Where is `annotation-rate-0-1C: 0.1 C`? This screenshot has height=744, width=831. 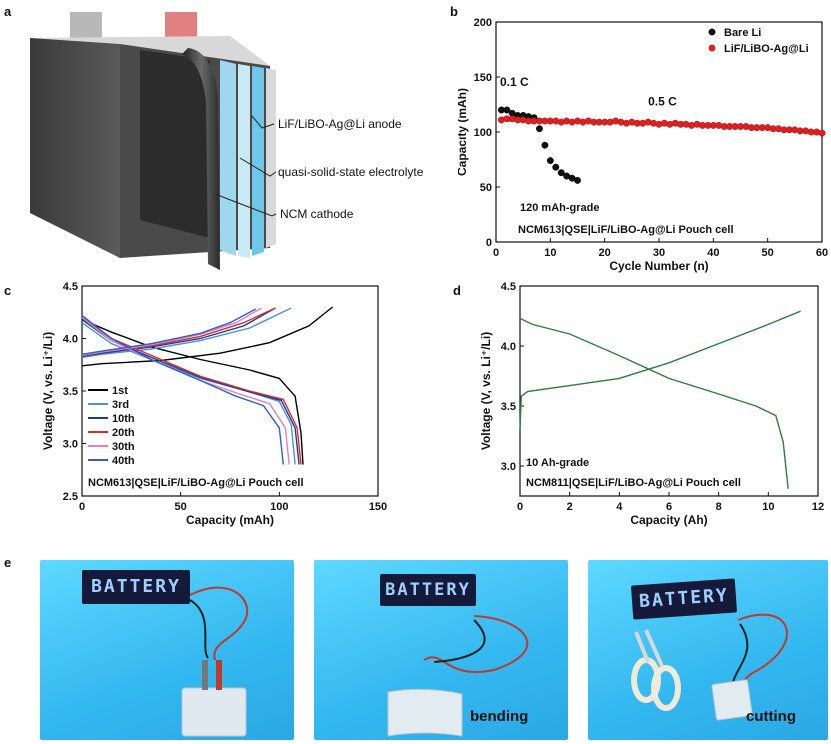
annotation-rate-0-1C: 0.1 C is located at coordinates (514, 82).